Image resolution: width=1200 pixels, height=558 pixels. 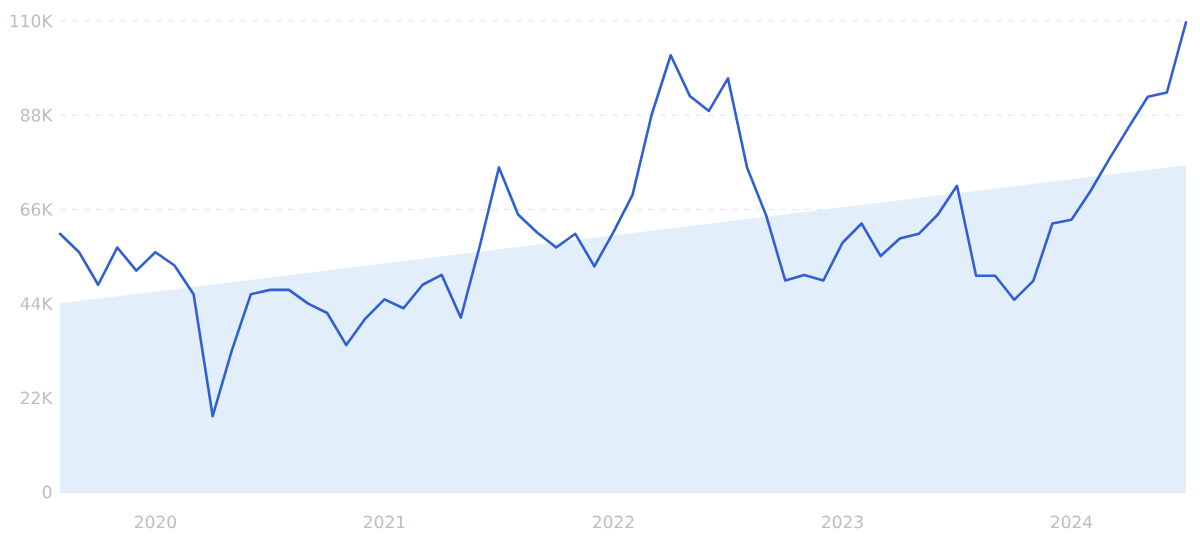 I want to click on x-tick-label: 2021, so click(x=384, y=522).